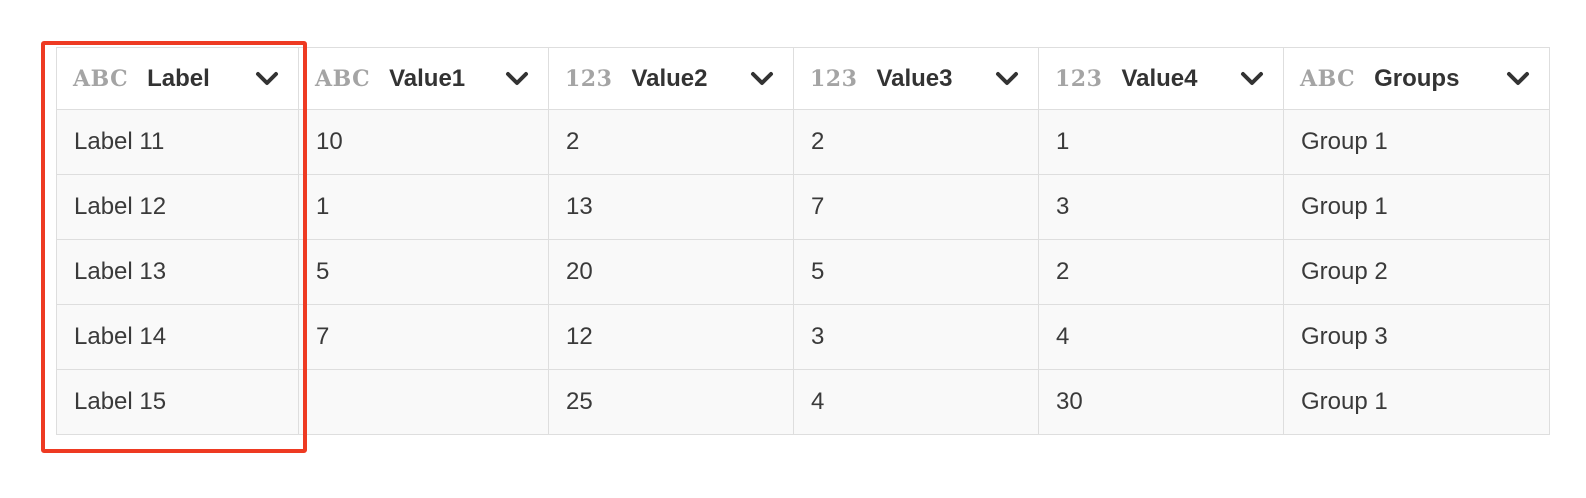 The width and height of the screenshot is (1586, 498). Describe the element at coordinates (423, 142) in the screenshot. I see `table-cell-value1: 10` at that location.